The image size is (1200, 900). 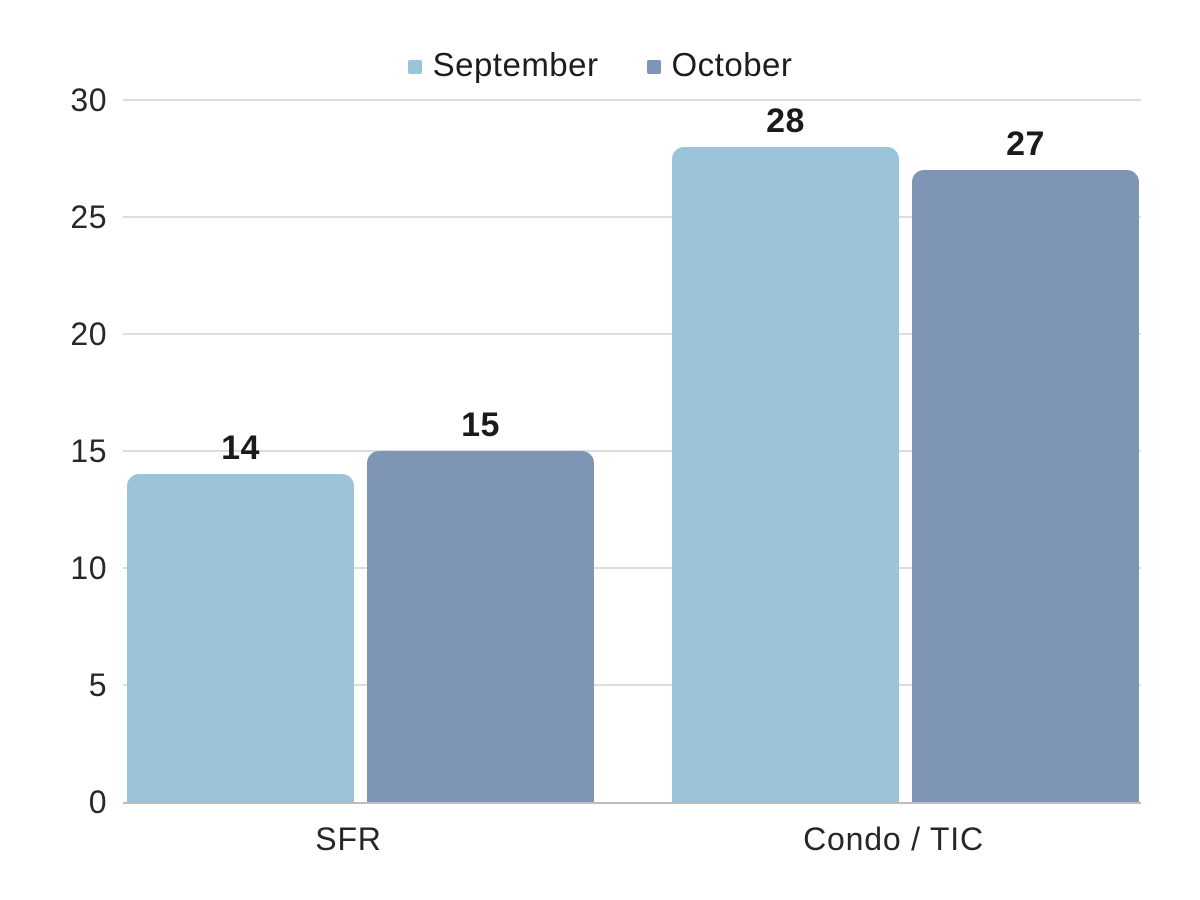 What do you see at coordinates (480, 626) in the screenshot?
I see `bar-october-sfr` at bounding box center [480, 626].